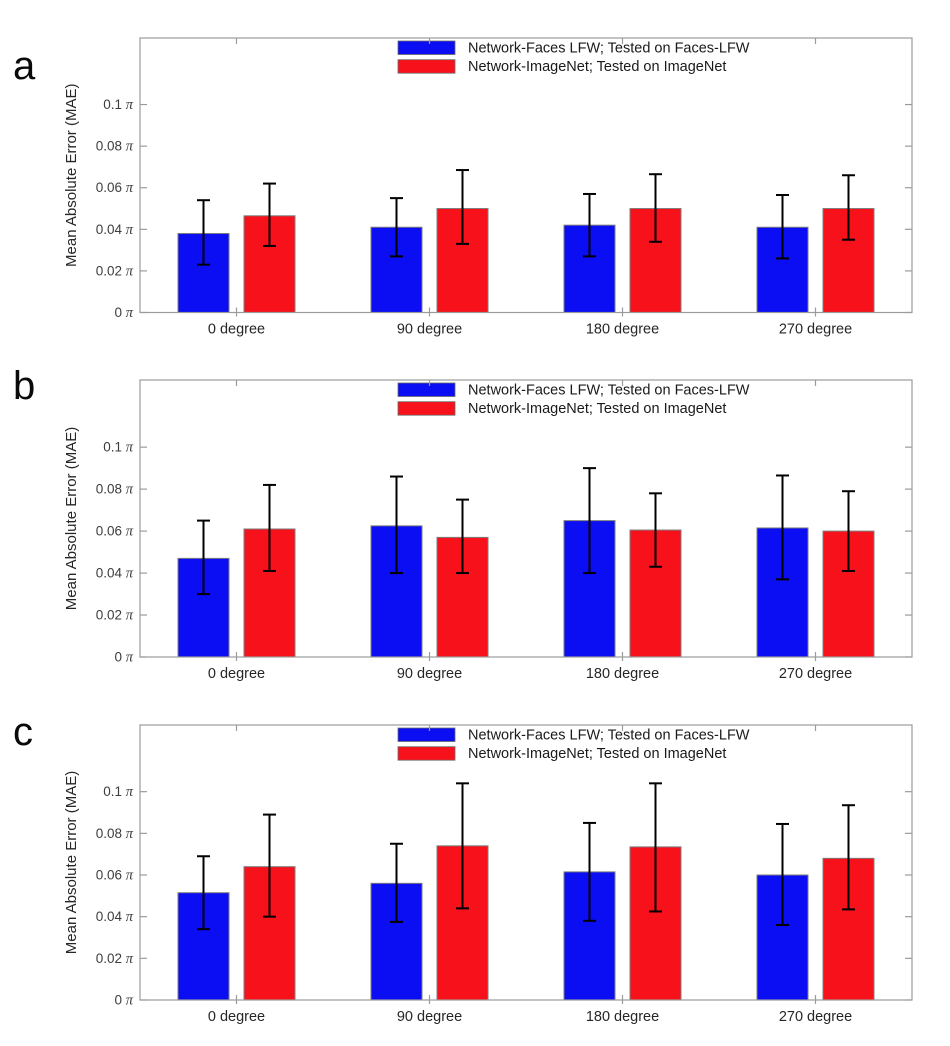 The width and height of the screenshot is (950, 1046). What do you see at coordinates (24, 386) in the screenshot?
I see `panel-letter-b: b` at bounding box center [24, 386].